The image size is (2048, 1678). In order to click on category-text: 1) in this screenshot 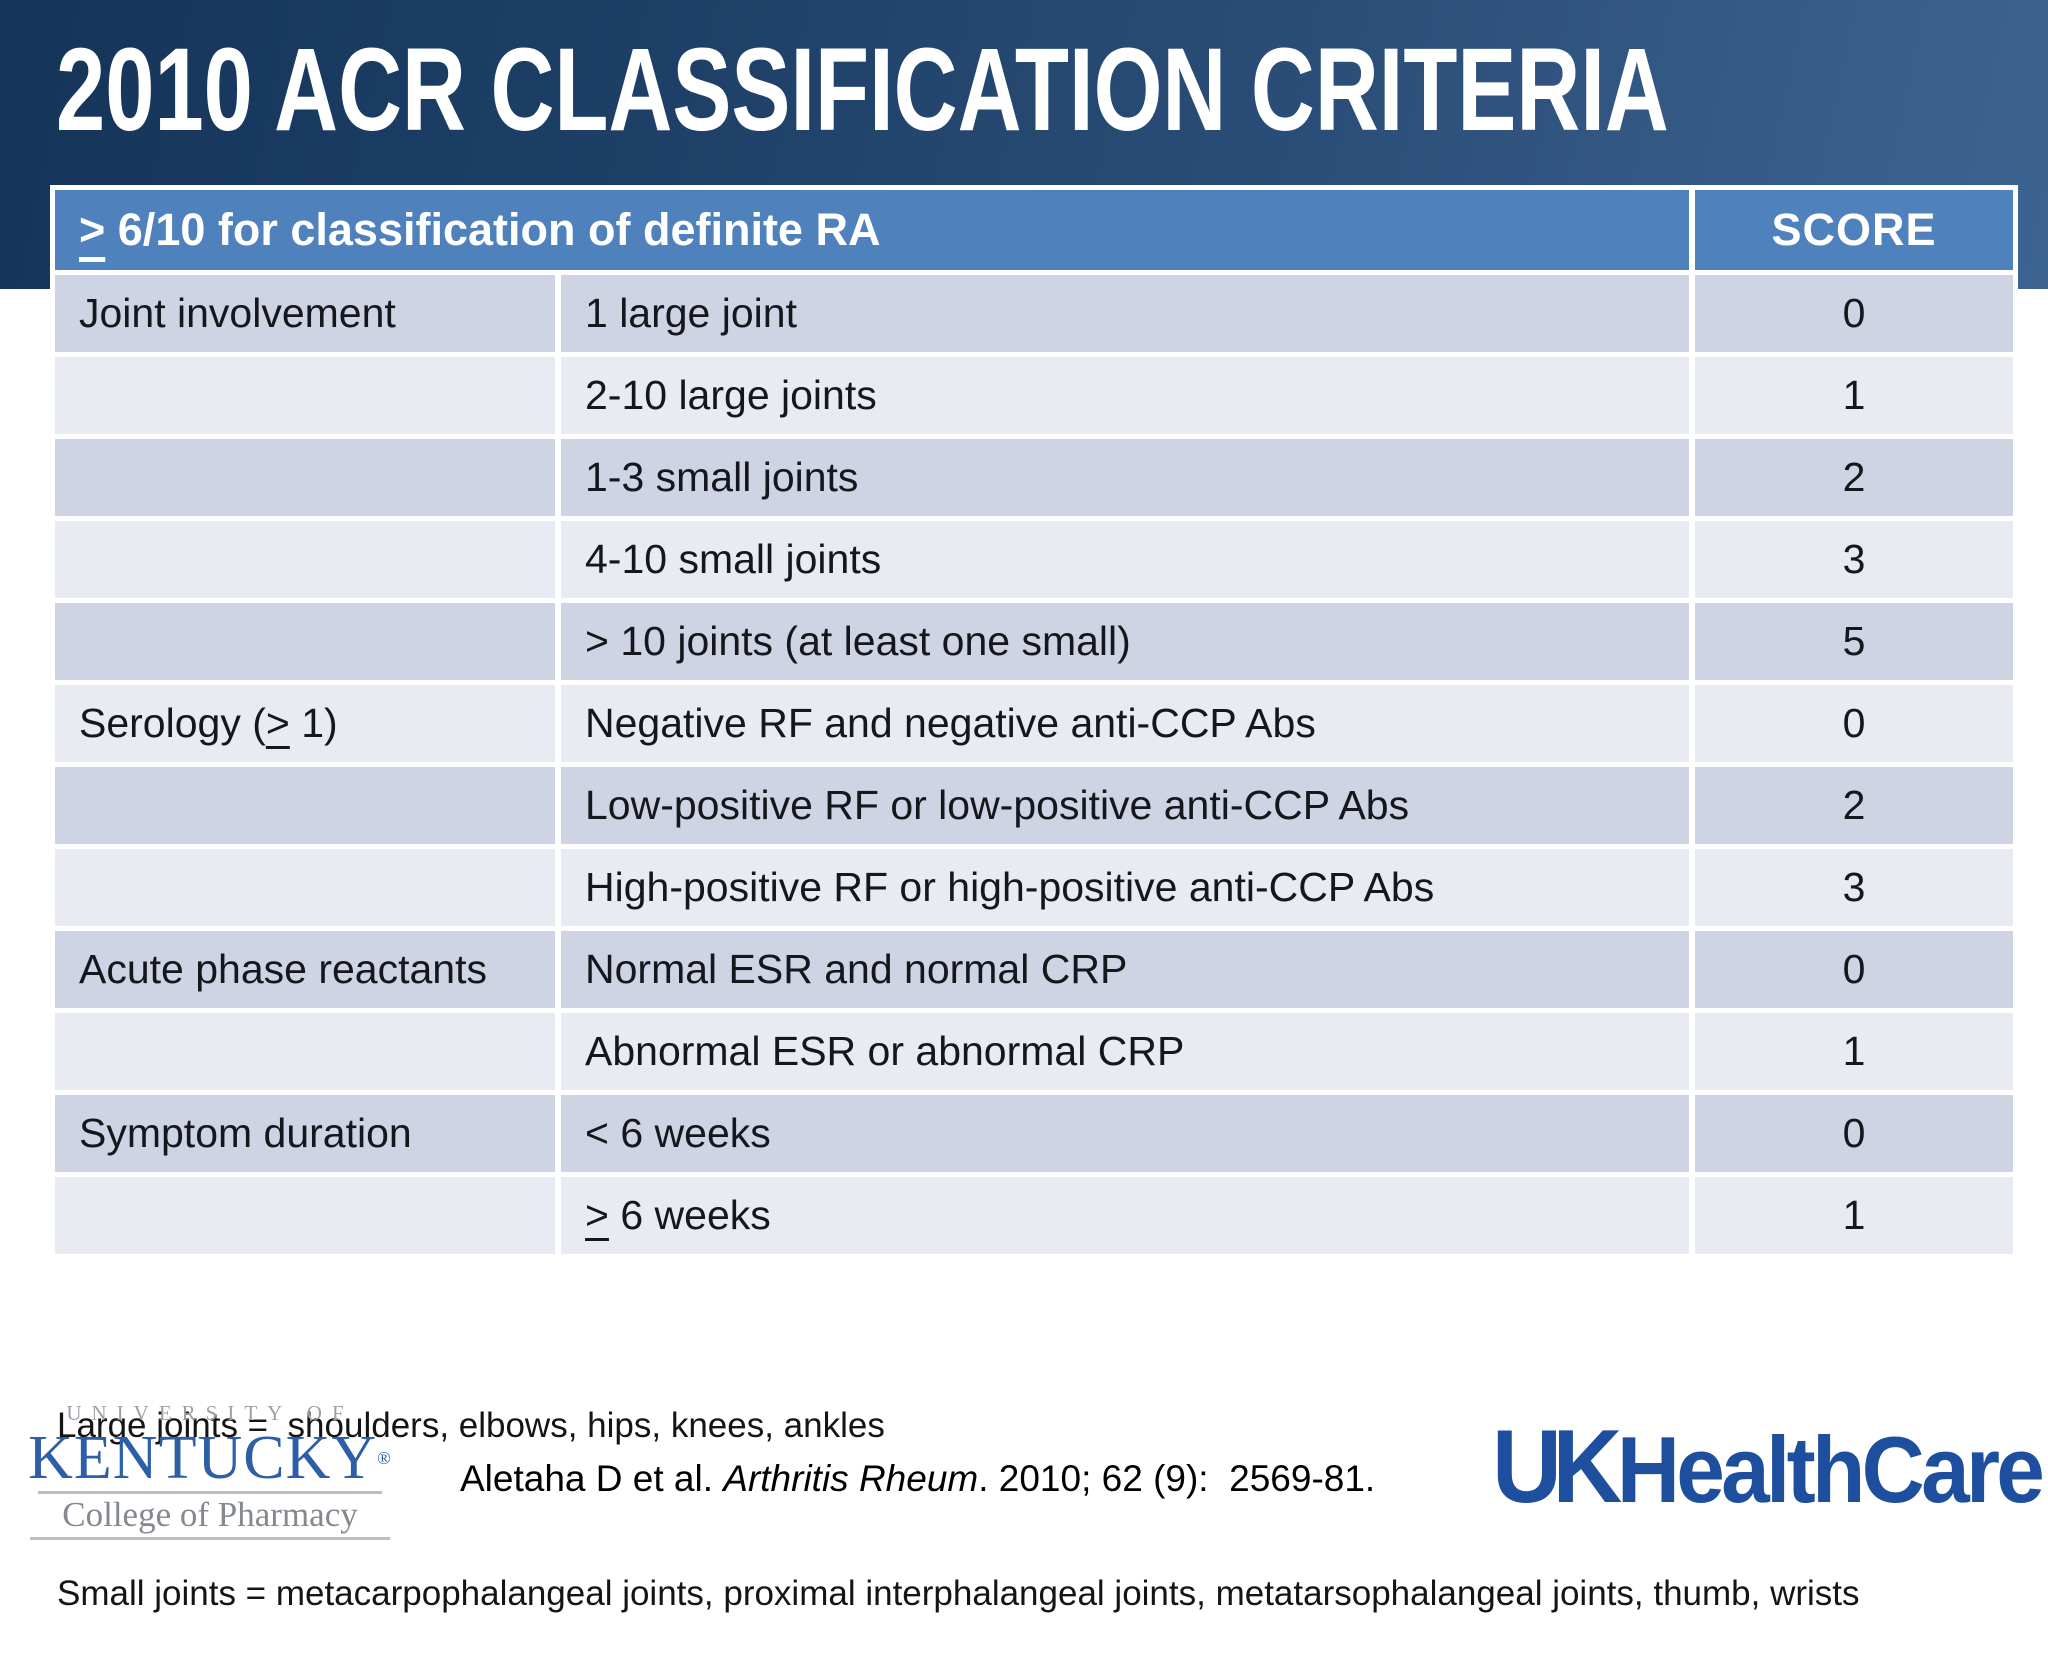, I will do `click(313, 723)`.